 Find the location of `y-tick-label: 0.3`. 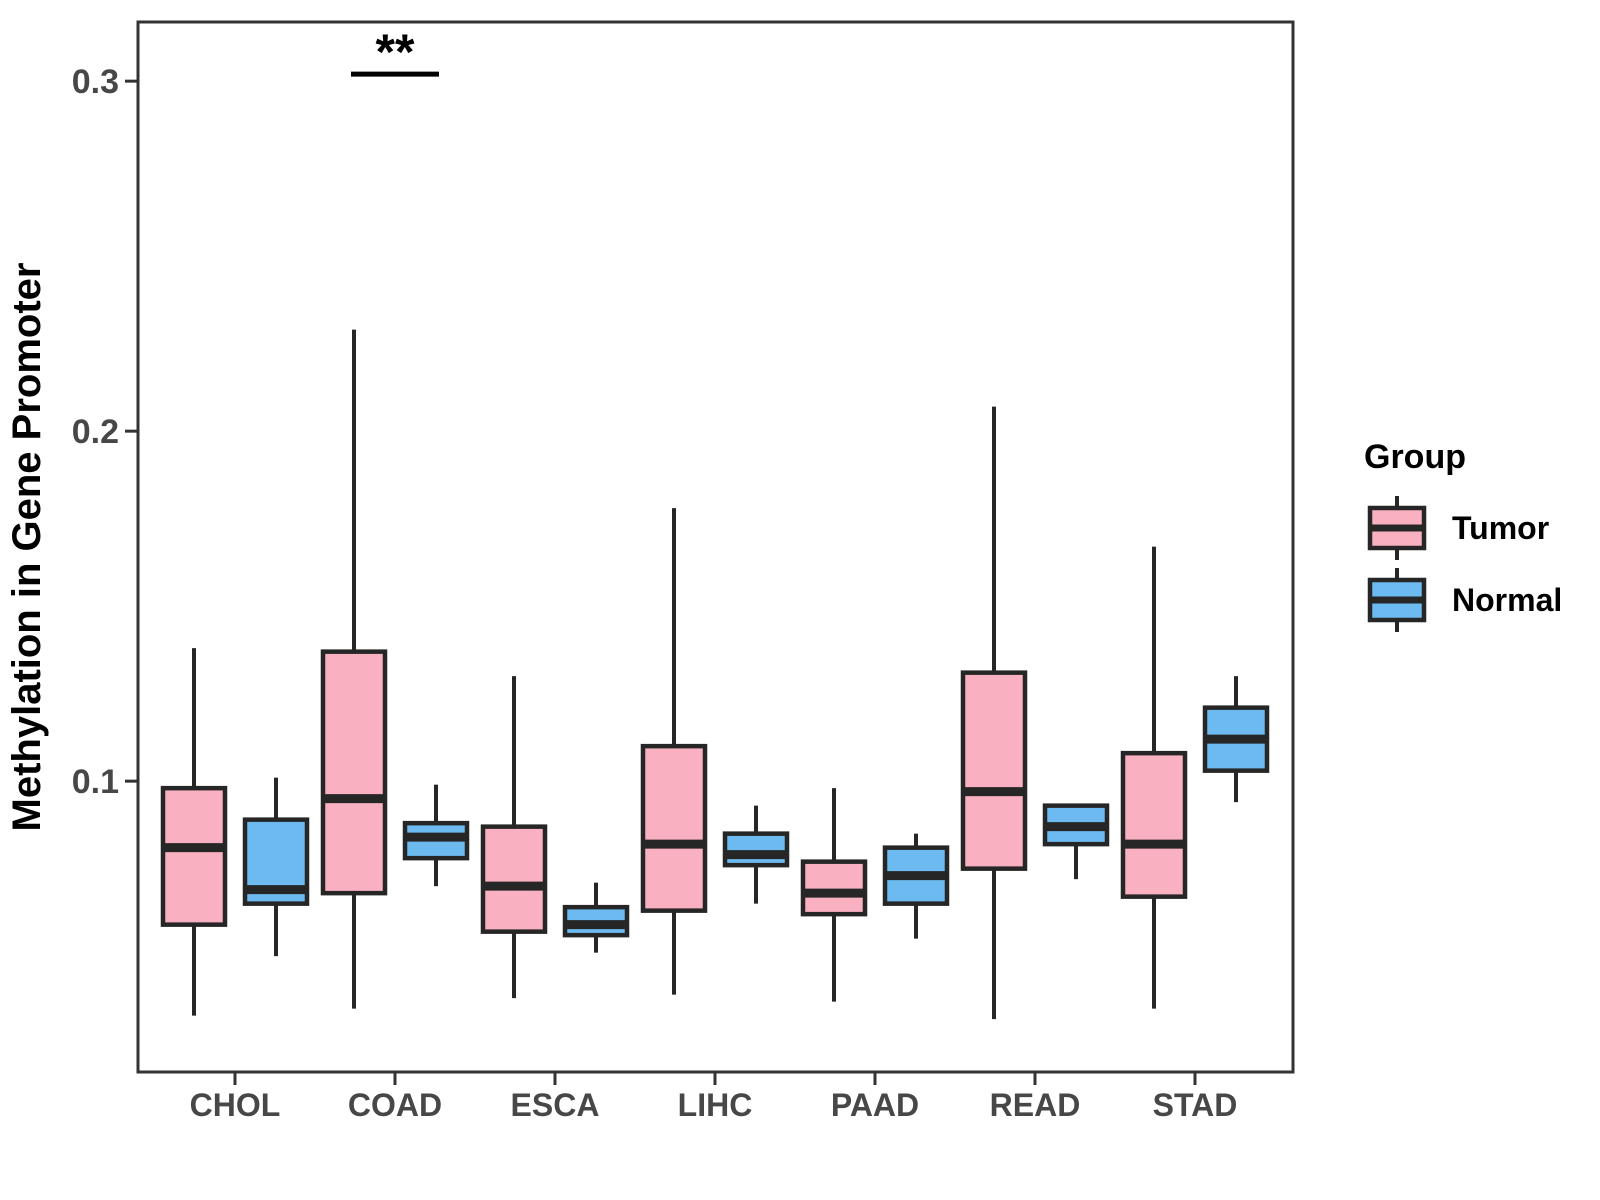

y-tick-label: 0.3 is located at coordinates (95, 82).